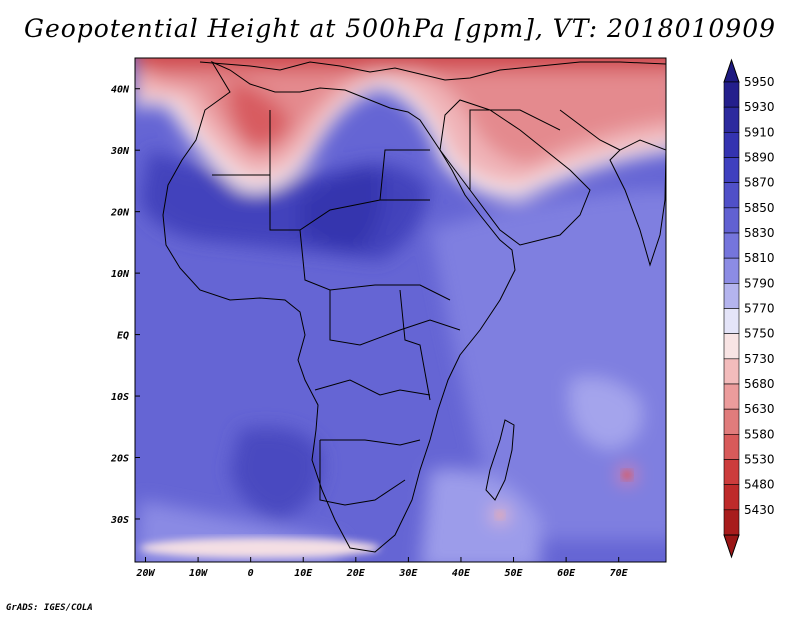 The width and height of the screenshot is (800, 618). I want to click on longitude-axis: 20W 10W 0 10E 20E 30E 40E 50E 60E 70E, so click(382, 568).